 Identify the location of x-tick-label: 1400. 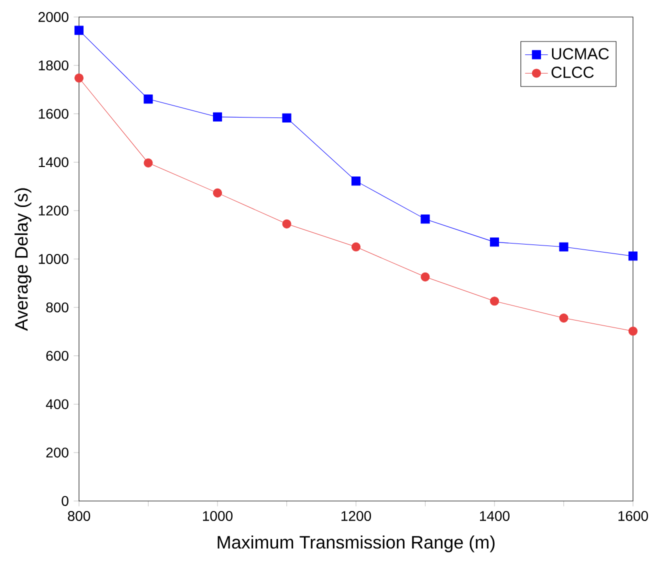
(495, 516).